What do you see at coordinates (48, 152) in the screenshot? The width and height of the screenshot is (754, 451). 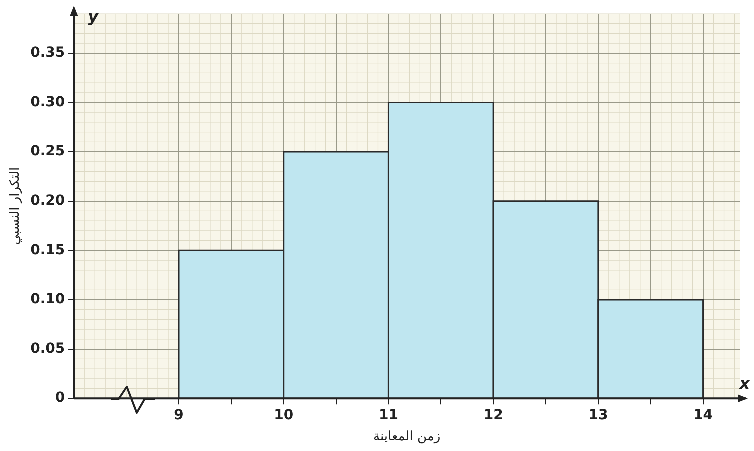 I see `y-tick-label: 0.25` at bounding box center [48, 152].